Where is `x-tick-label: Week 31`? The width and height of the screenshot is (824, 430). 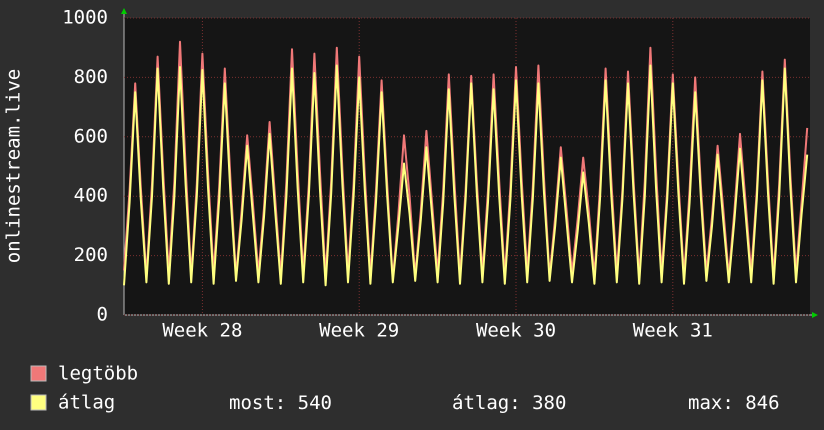 x-tick-label: Week 31 is located at coordinates (673, 331).